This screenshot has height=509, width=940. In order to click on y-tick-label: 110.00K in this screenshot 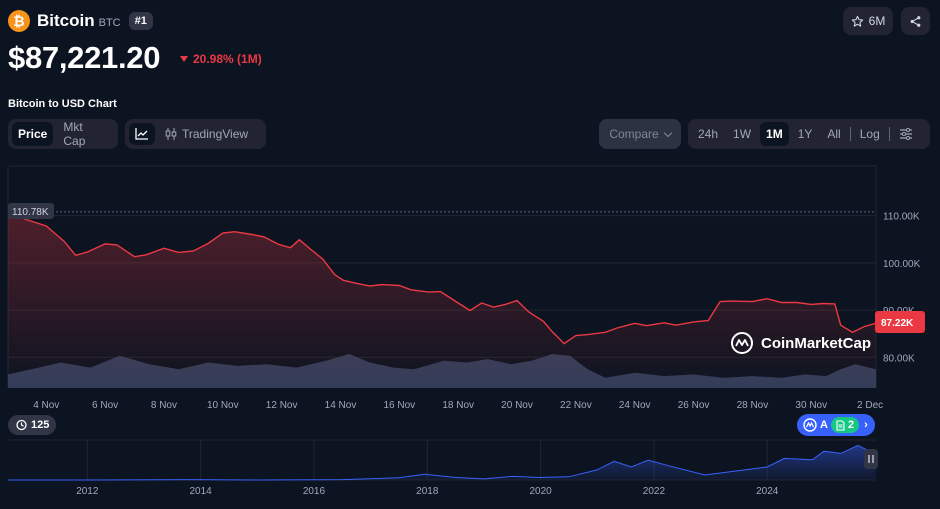, I will do `click(901, 217)`.